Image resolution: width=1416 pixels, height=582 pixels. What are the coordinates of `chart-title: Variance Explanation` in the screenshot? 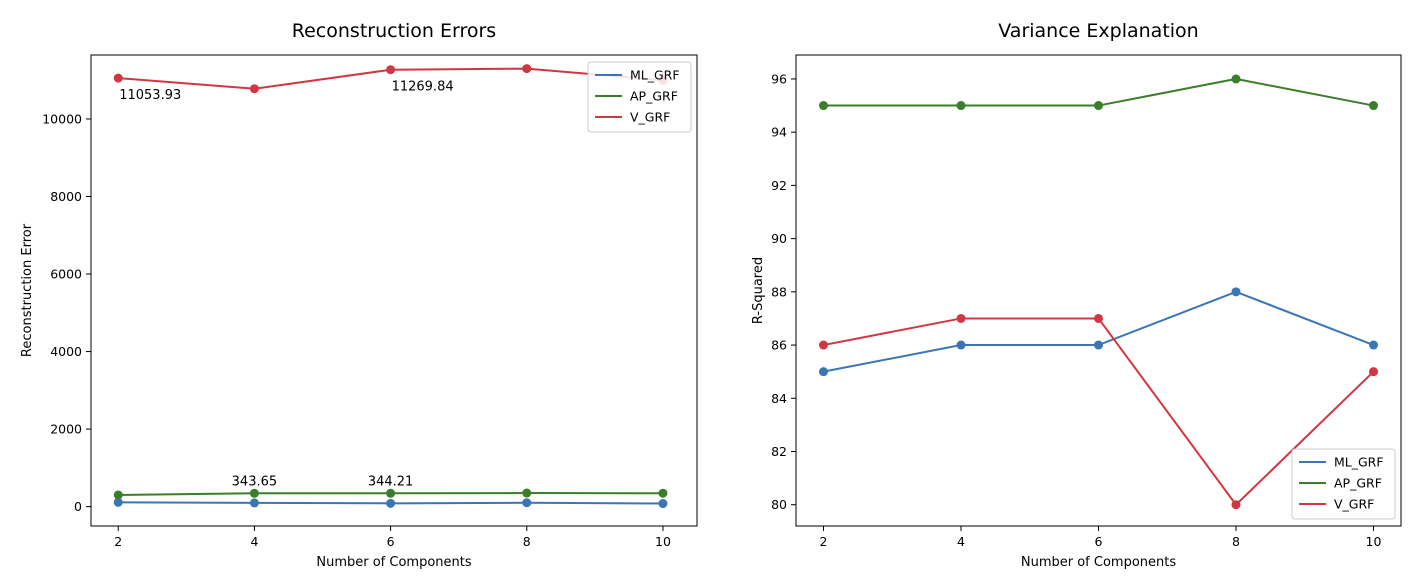 It's located at (1098, 31).